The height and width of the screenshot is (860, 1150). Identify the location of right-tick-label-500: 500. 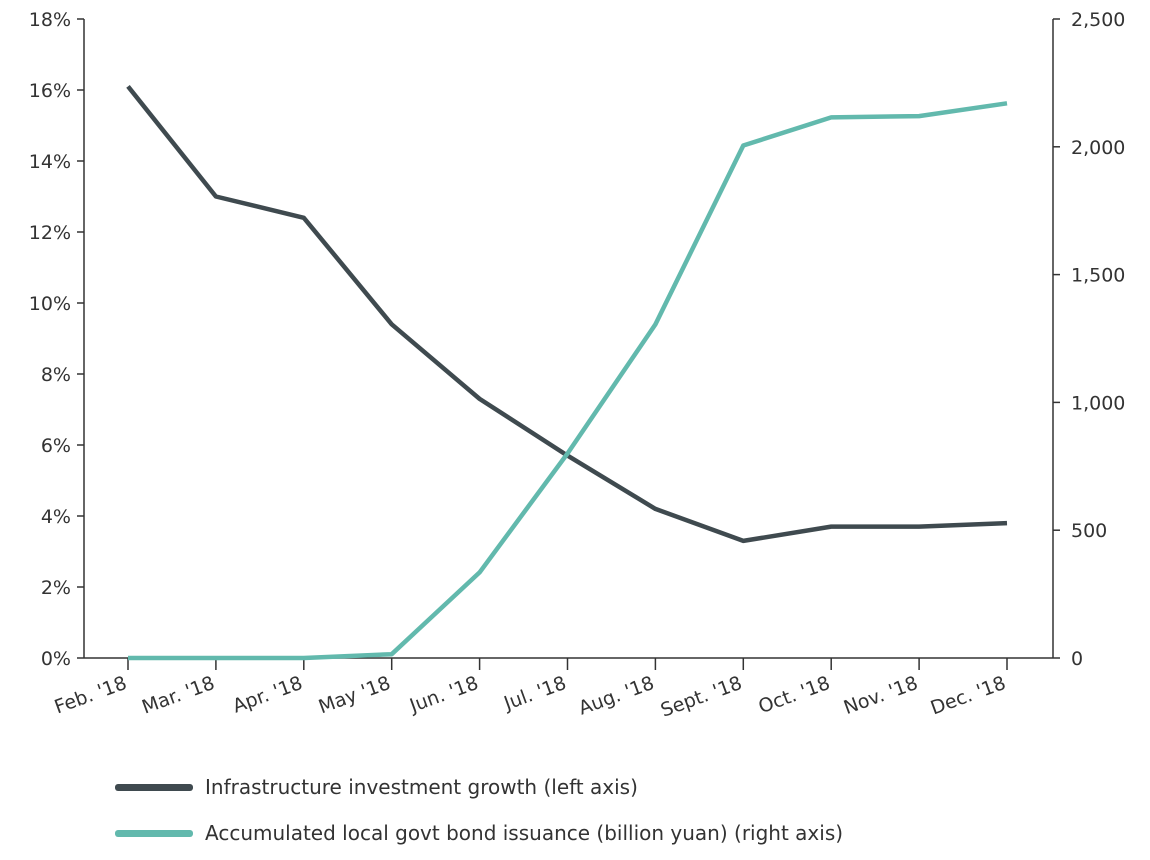
(1089, 531).